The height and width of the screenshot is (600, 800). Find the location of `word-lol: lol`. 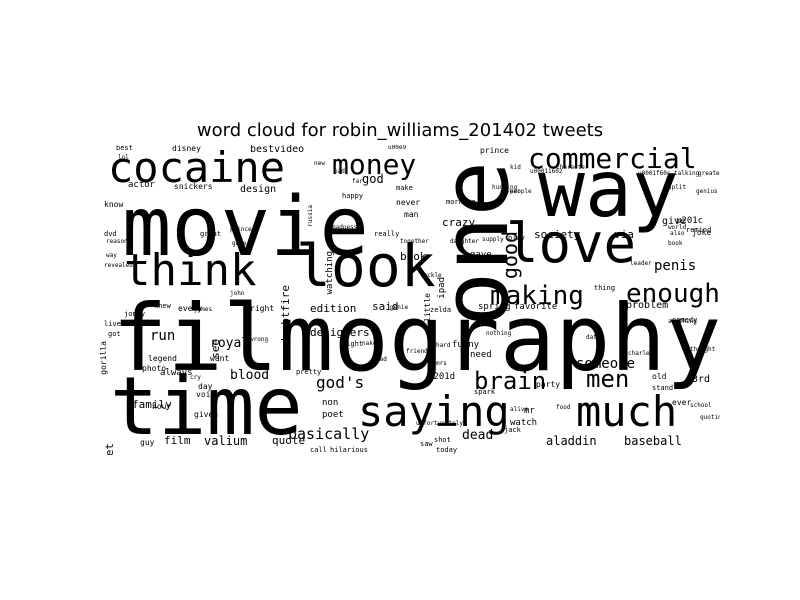

word-lol: lol is located at coordinates (123, 157).